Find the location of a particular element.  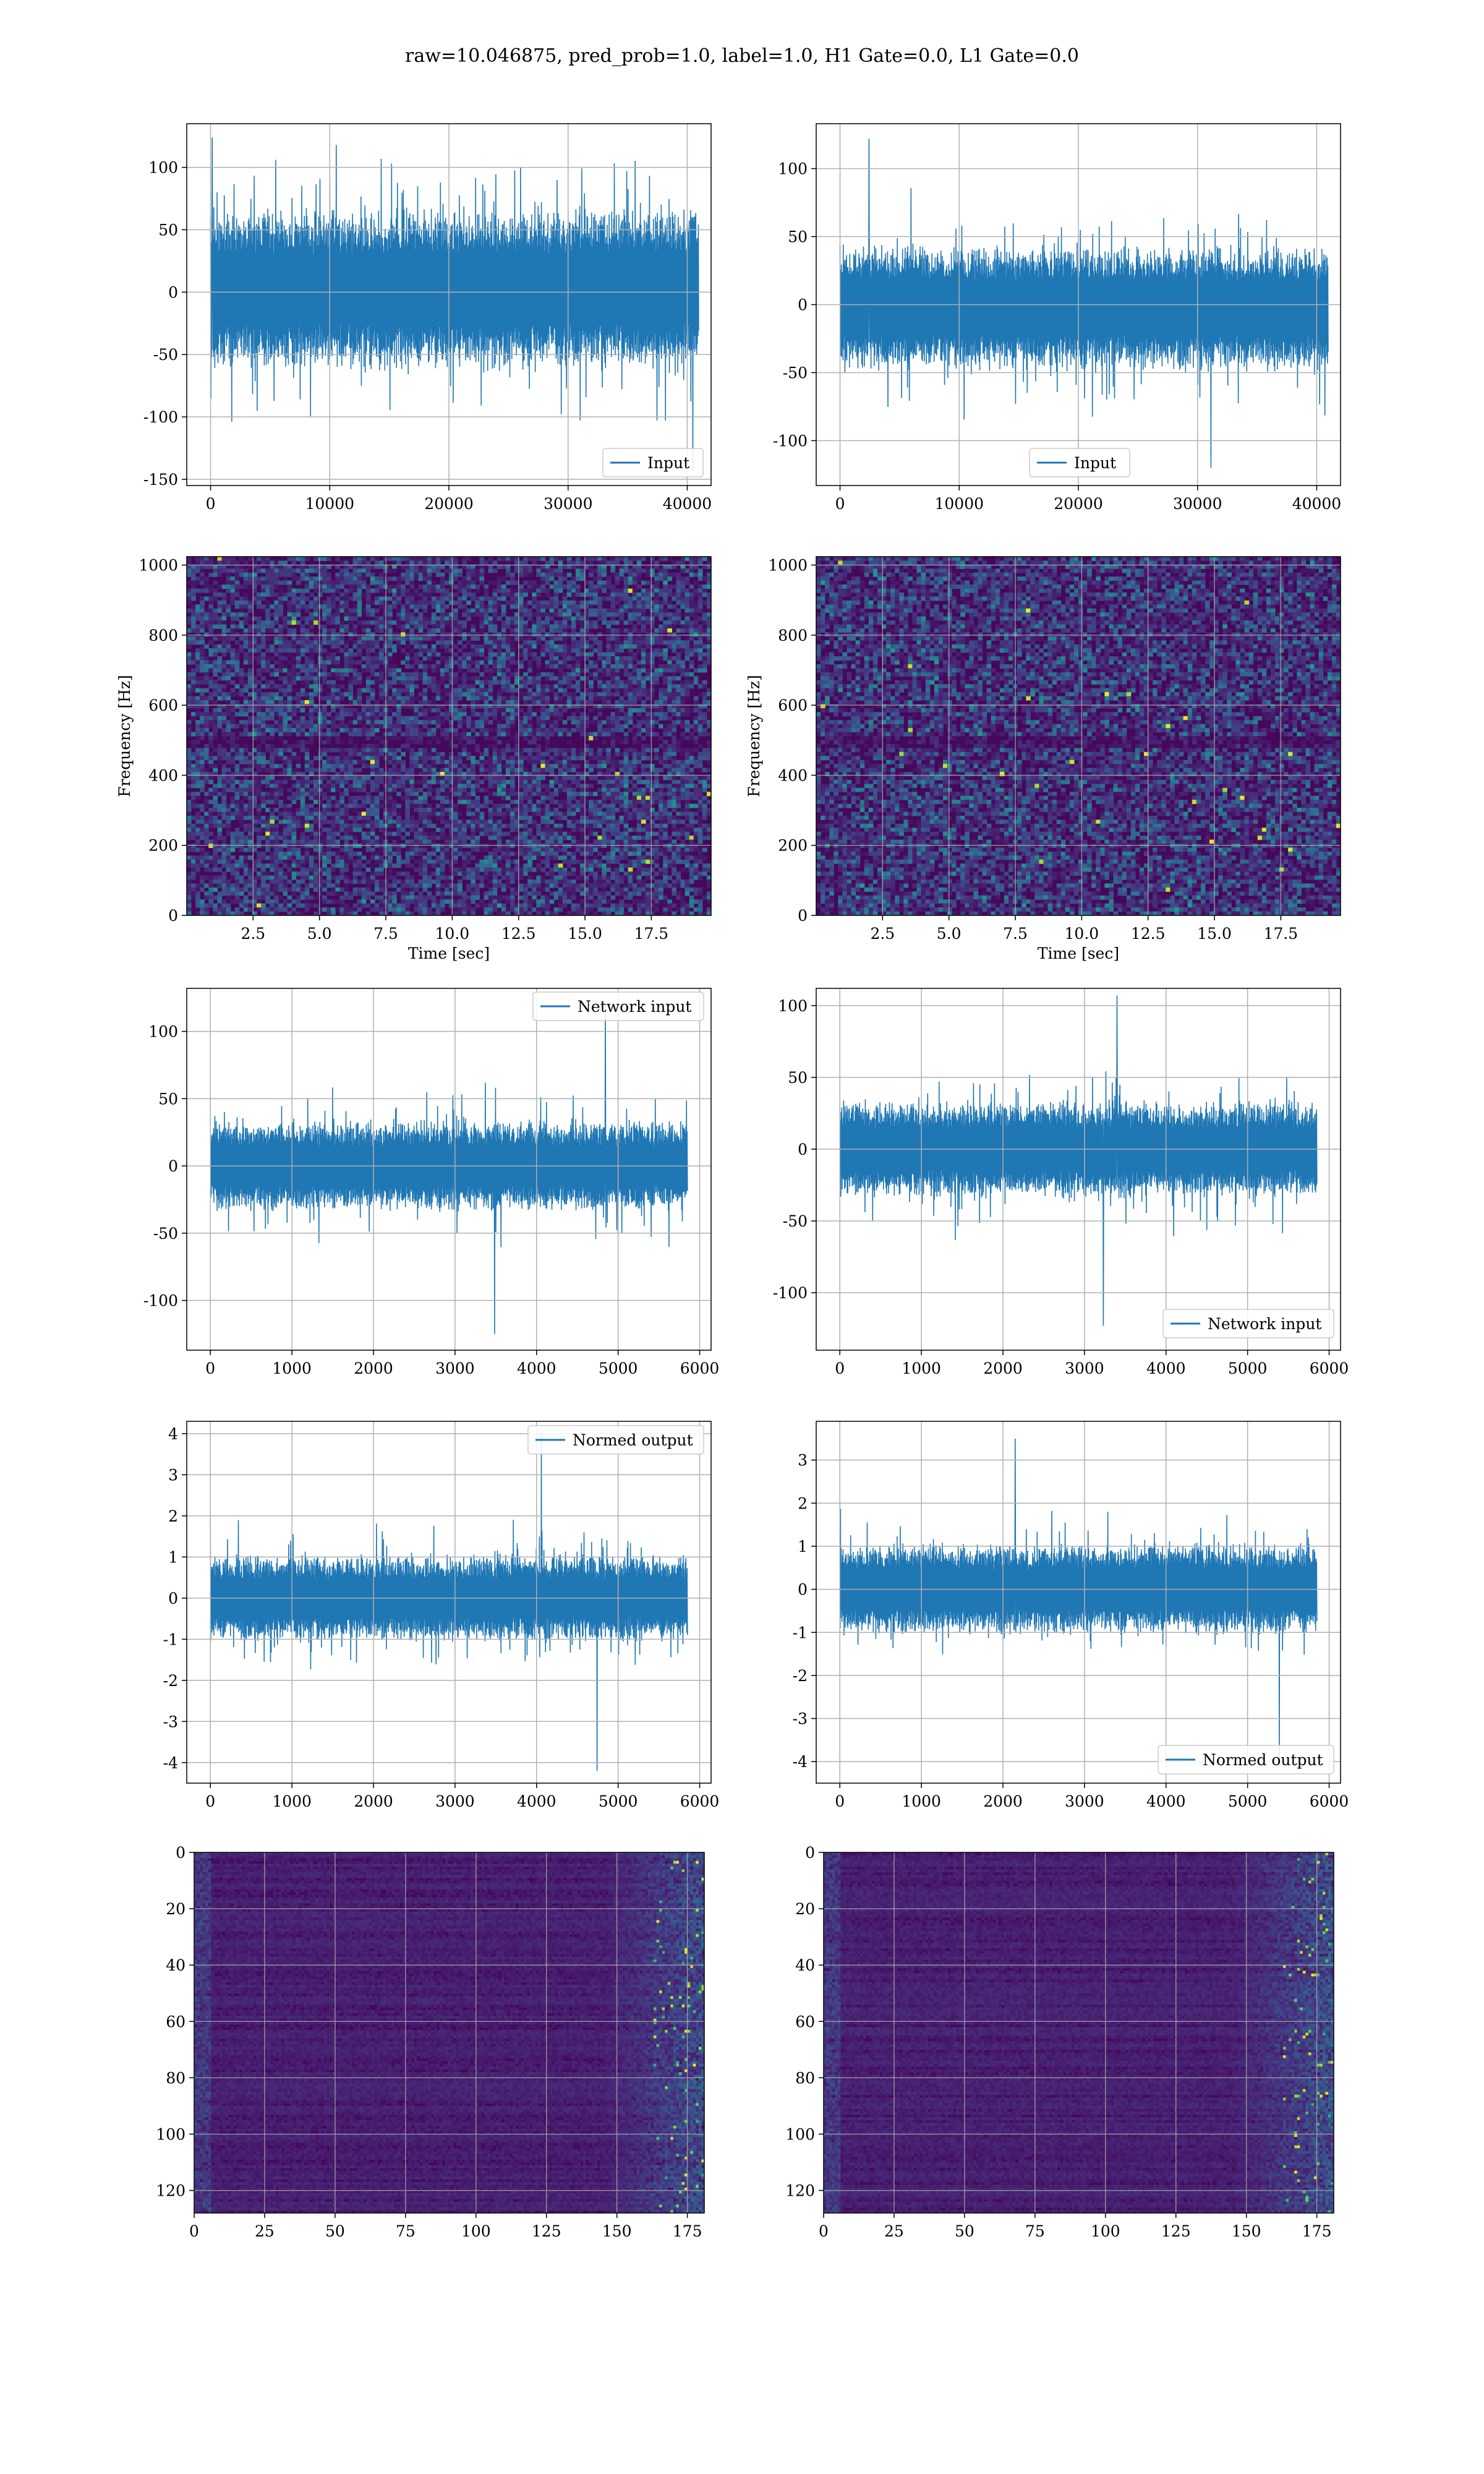

x-tick-label: 17.5 is located at coordinates (651, 934).